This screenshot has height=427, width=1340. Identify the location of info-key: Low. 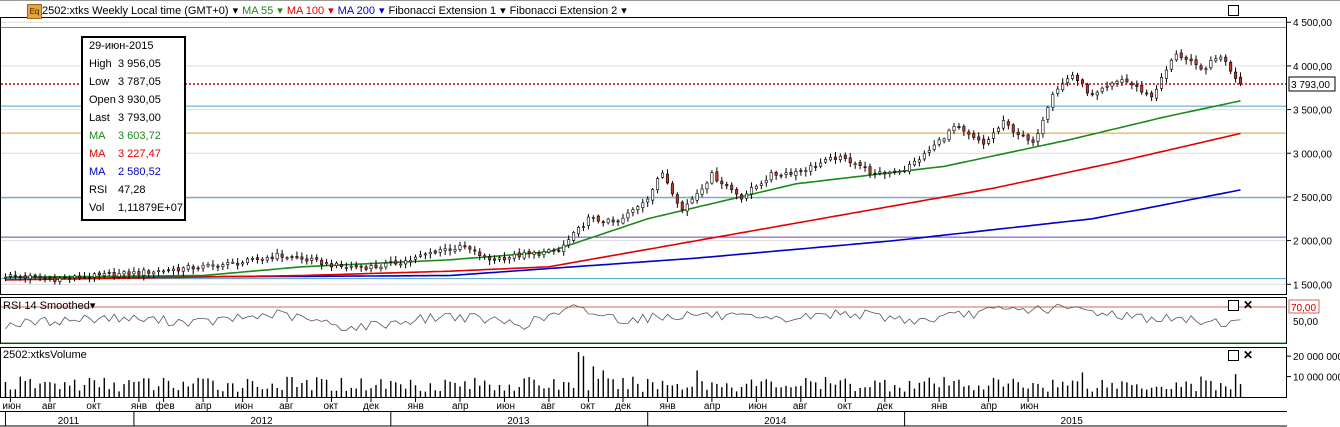
(99, 82).